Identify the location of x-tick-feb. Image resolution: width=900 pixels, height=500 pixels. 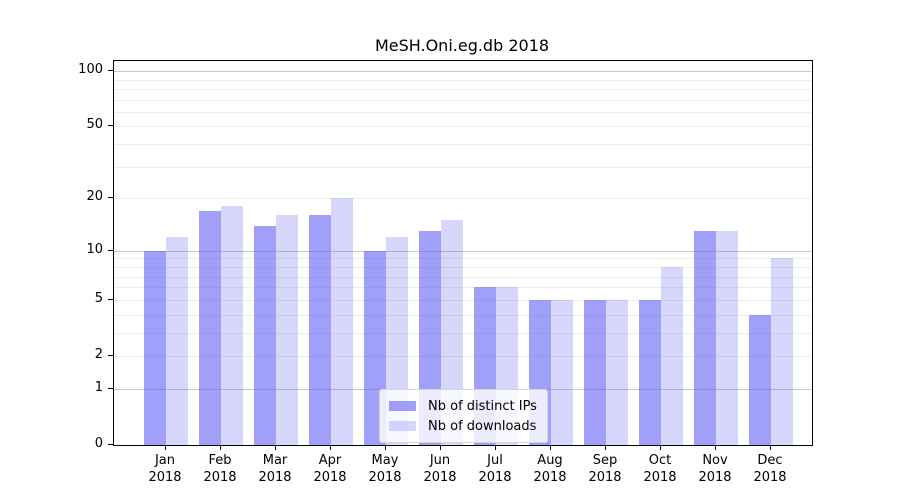
(220, 447).